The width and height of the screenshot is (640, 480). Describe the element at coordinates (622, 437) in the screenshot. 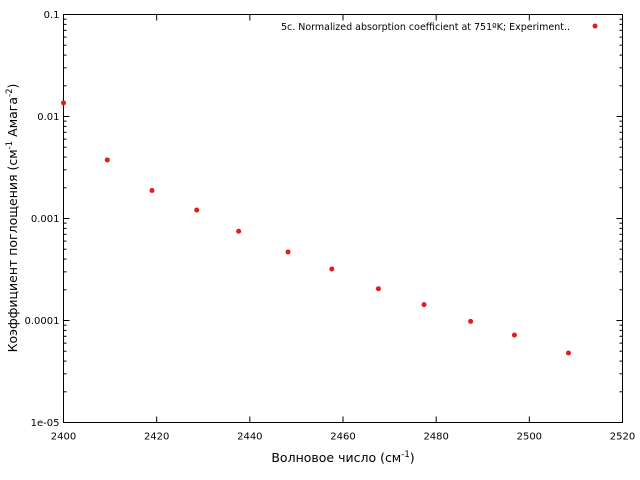

I see `x-tick-label: 2520` at that location.